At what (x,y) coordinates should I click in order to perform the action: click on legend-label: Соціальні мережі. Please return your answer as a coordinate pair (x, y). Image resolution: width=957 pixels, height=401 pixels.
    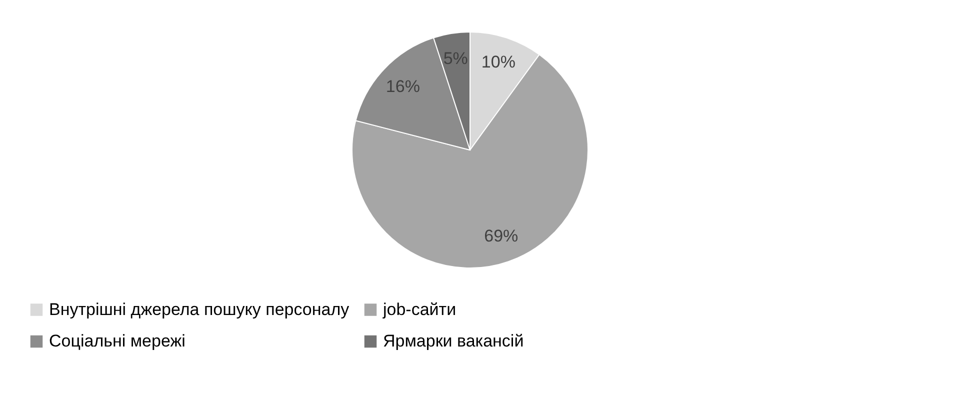
    Looking at the image, I should click on (117, 341).